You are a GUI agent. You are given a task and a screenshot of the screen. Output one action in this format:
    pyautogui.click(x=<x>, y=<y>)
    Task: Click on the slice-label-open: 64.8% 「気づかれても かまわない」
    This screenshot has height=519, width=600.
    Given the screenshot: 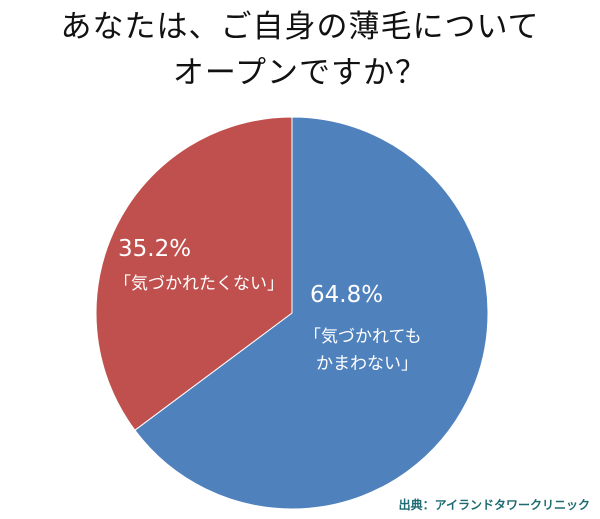 What is the action you would take?
    pyautogui.click(x=363, y=328)
    